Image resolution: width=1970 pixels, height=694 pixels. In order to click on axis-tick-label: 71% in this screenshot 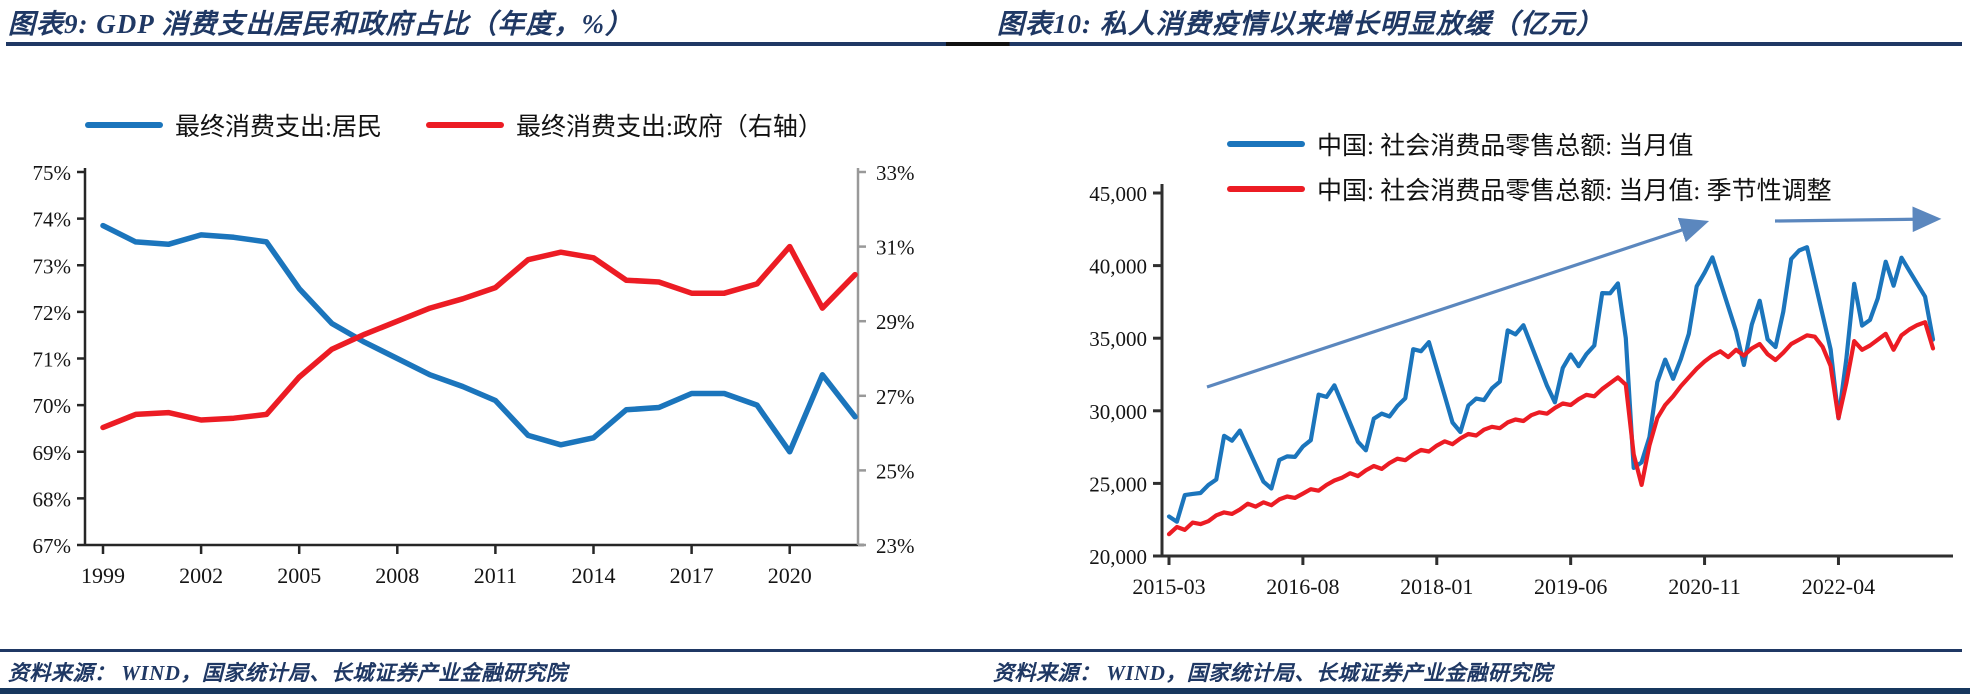, I will do `click(52, 360)`.